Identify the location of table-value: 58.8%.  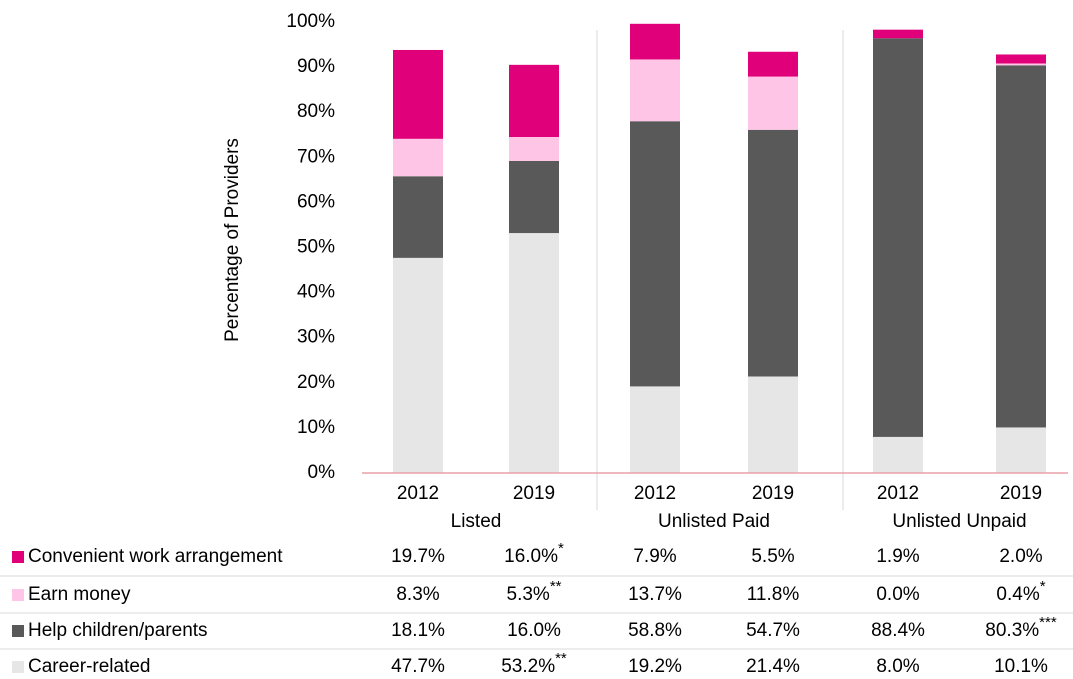
(655, 630).